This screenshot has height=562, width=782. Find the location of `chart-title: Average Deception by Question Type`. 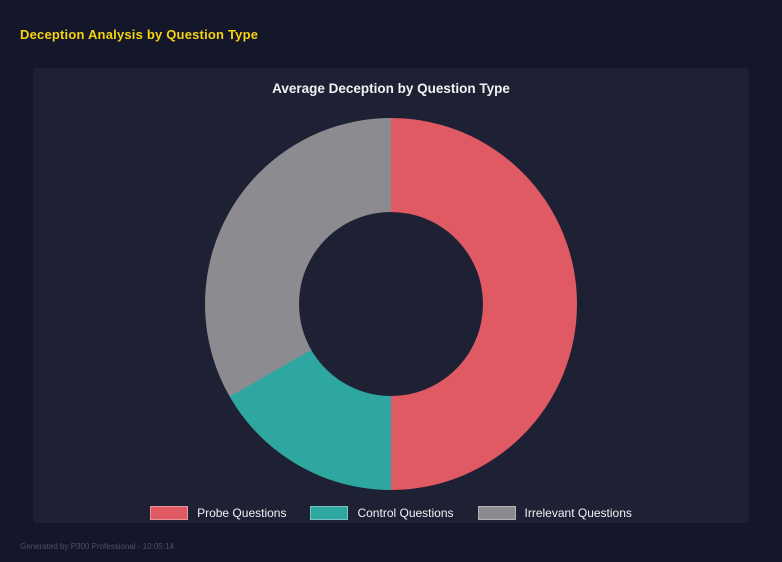

chart-title: Average Deception by Question Type is located at coordinates (391, 88).